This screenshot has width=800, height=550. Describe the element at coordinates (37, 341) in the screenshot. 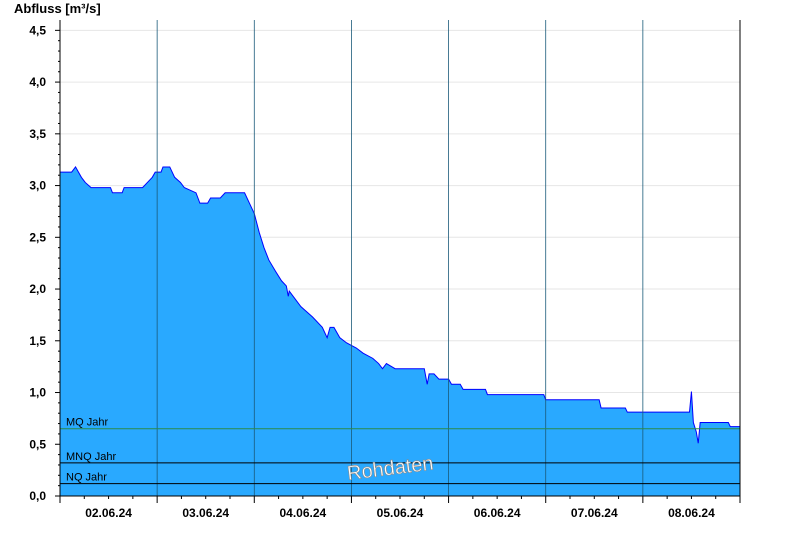

I see `y-tick-label: 1,5` at that location.